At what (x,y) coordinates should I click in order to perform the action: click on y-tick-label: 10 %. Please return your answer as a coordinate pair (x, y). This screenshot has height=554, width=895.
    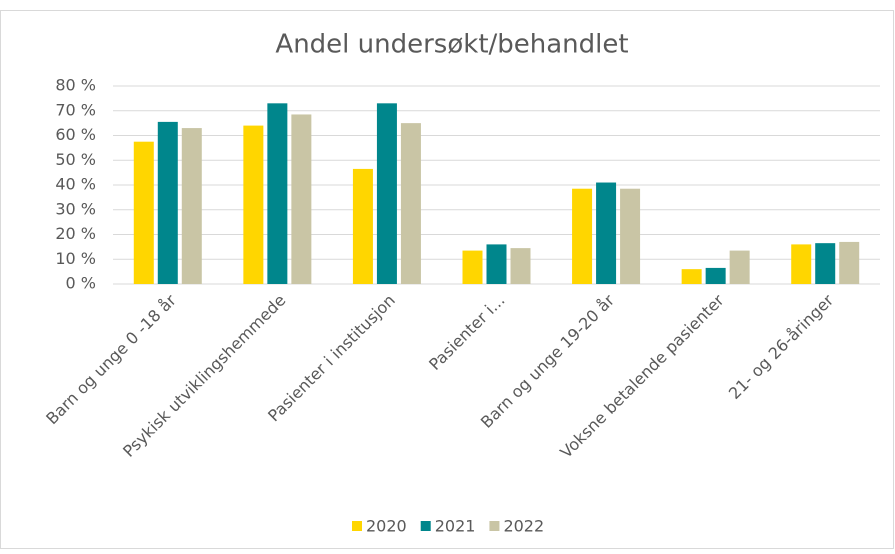
    Looking at the image, I should click on (75, 258).